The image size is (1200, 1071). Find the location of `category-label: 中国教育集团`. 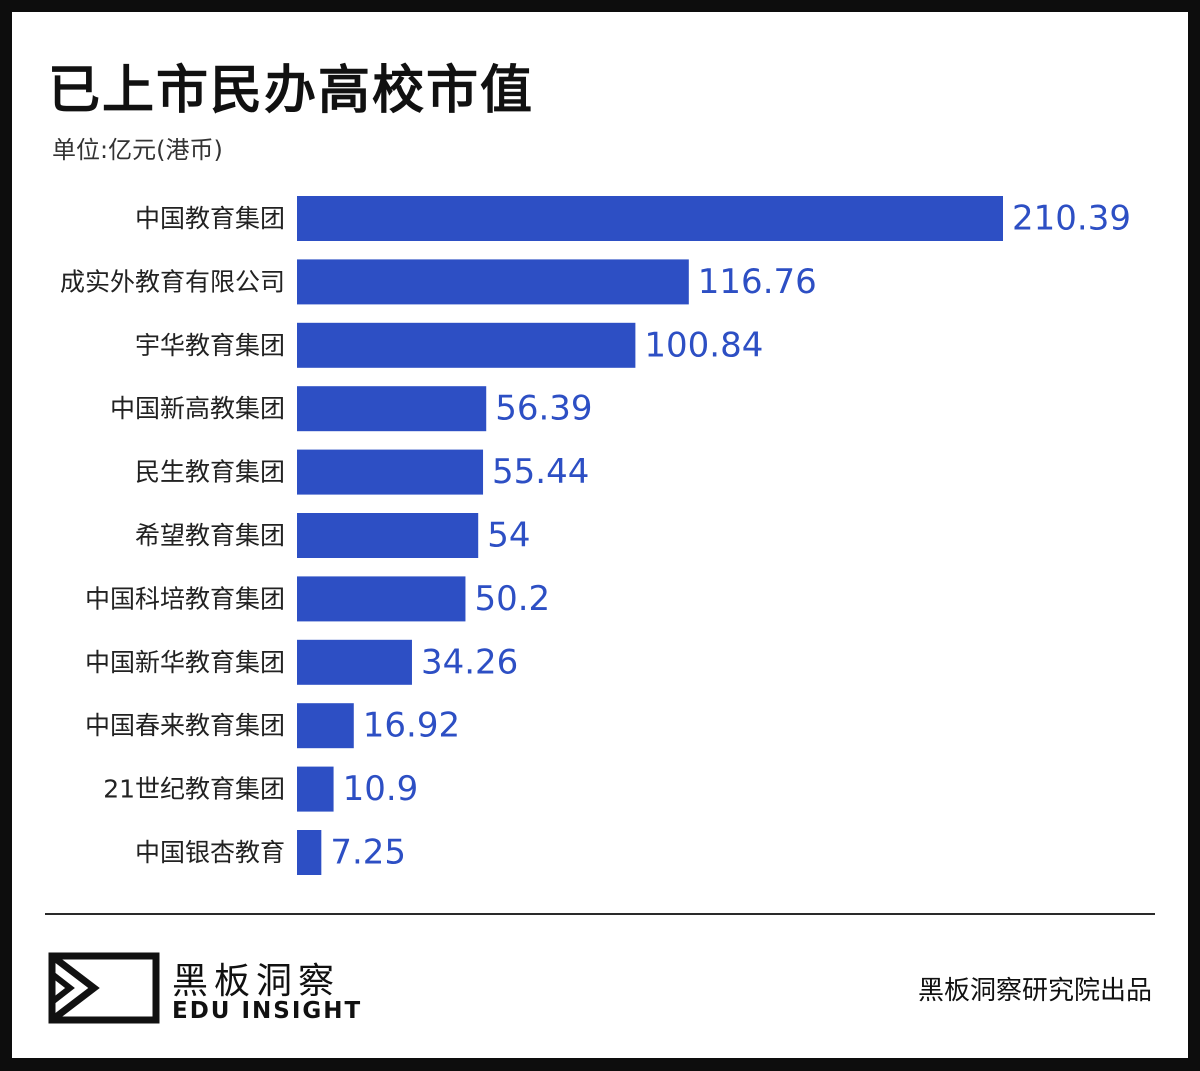

category-label: 中国教育集团 is located at coordinates (210, 218).